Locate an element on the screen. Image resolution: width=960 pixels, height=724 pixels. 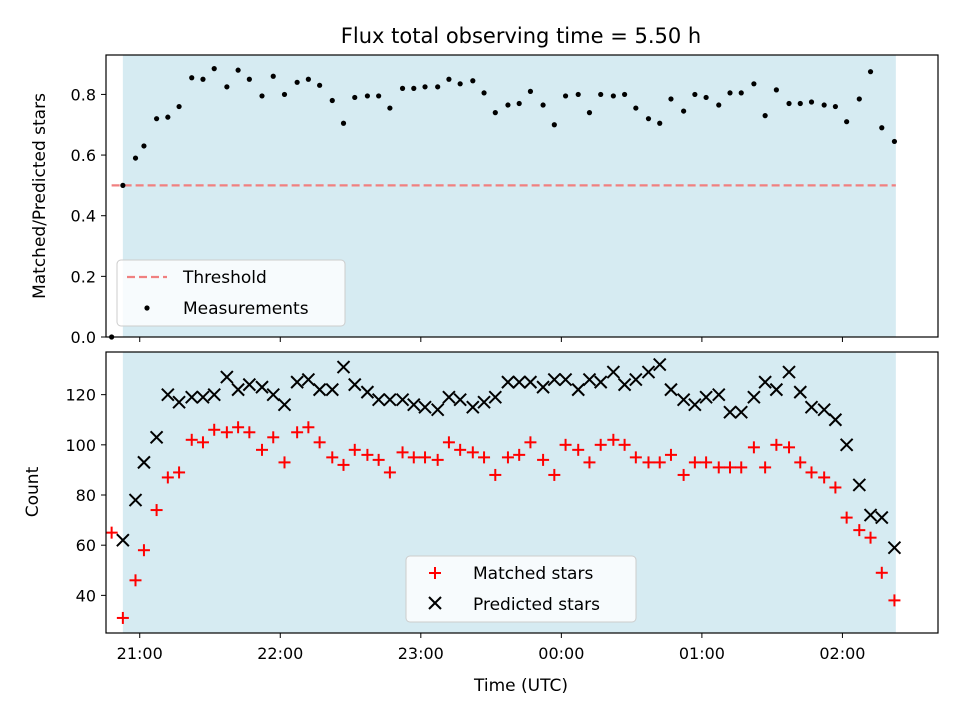
top-legend: Threshold Measurements is located at coordinates (231, 293).